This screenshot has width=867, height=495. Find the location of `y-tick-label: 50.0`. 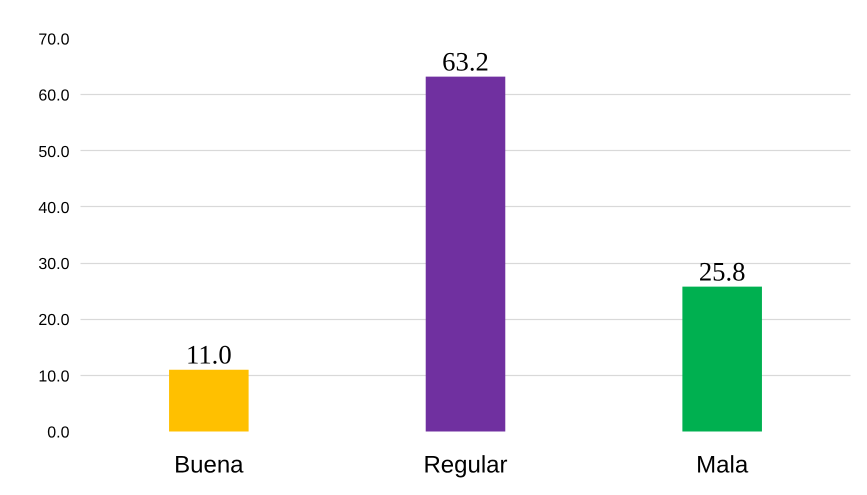

y-tick-label: 50.0 is located at coordinates (54, 152).